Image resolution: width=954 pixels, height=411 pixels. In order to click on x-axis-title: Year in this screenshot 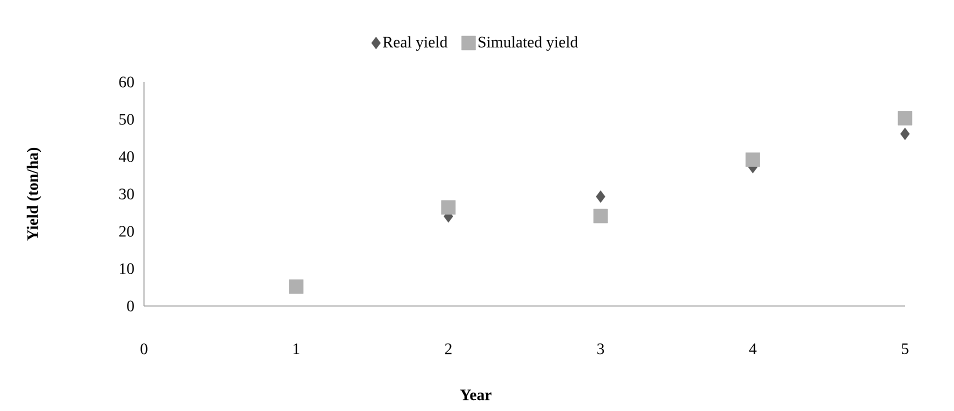, I will do `click(476, 395)`.